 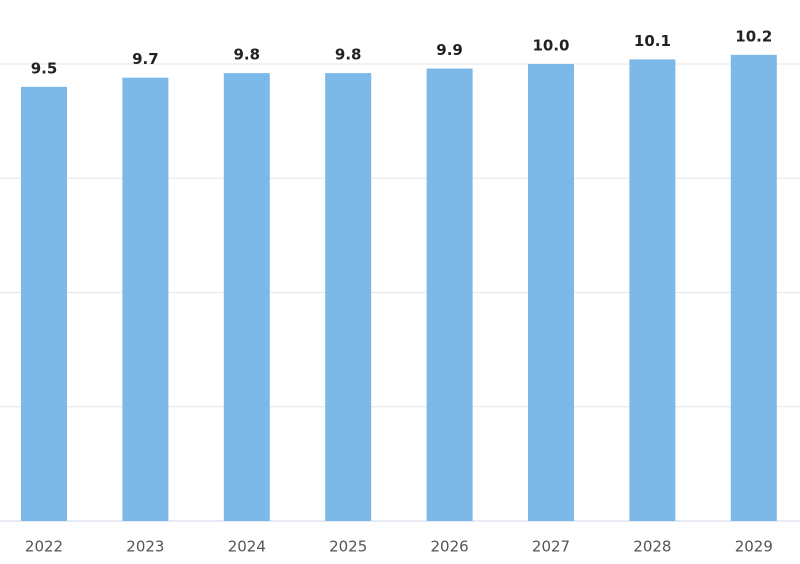 I want to click on x-tick-label: 2023, so click(x=145, y=547).